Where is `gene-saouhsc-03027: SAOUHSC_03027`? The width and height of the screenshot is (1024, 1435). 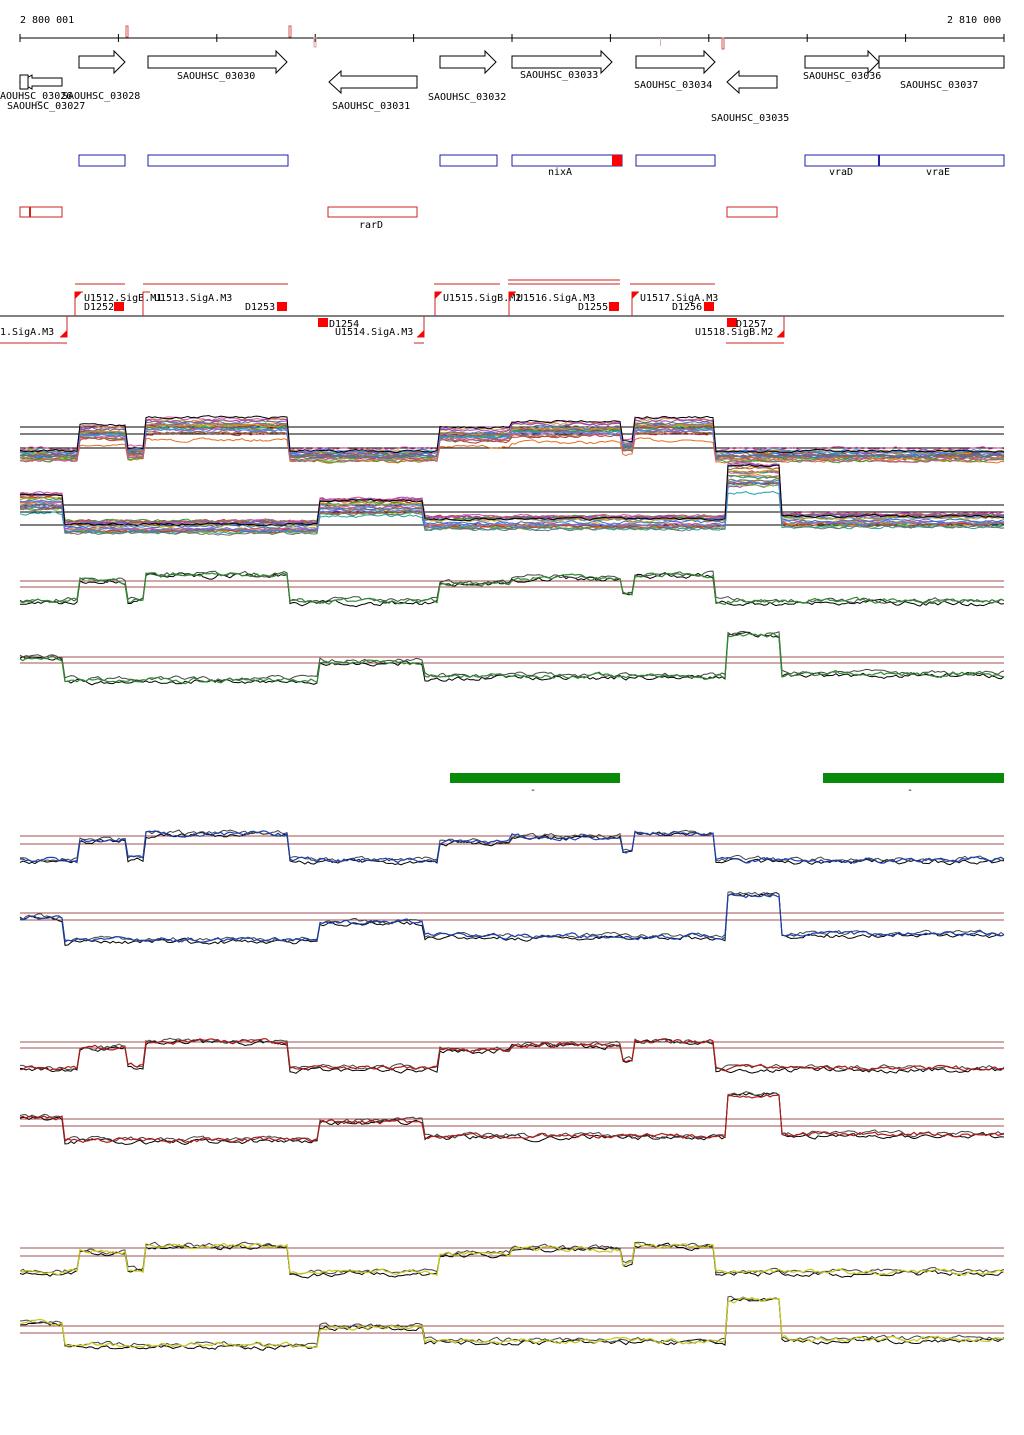
gene-saouhsc-03027: SAOUHSC_03027 is located at coordinates (46, 93).